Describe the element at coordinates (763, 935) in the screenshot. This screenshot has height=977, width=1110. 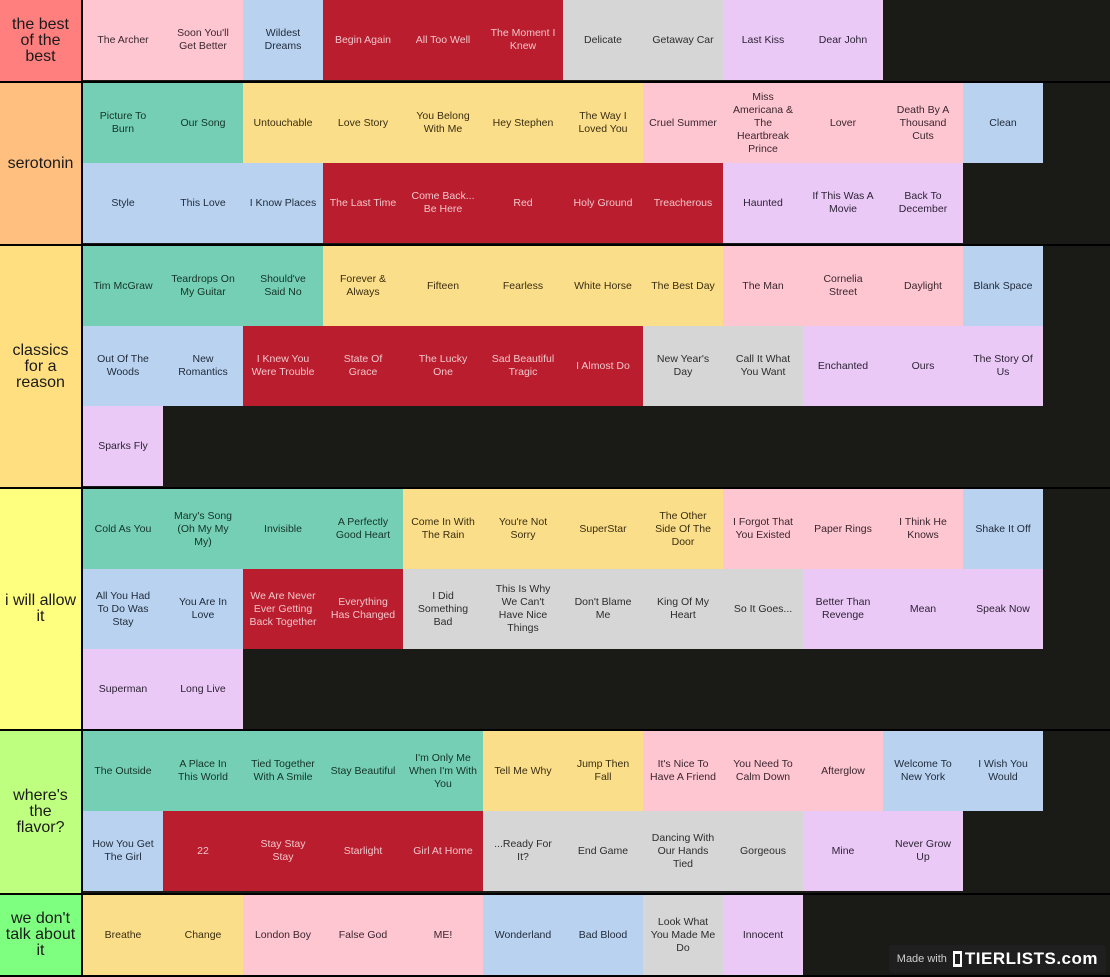
I see `tier-item: Innocent` at that location.